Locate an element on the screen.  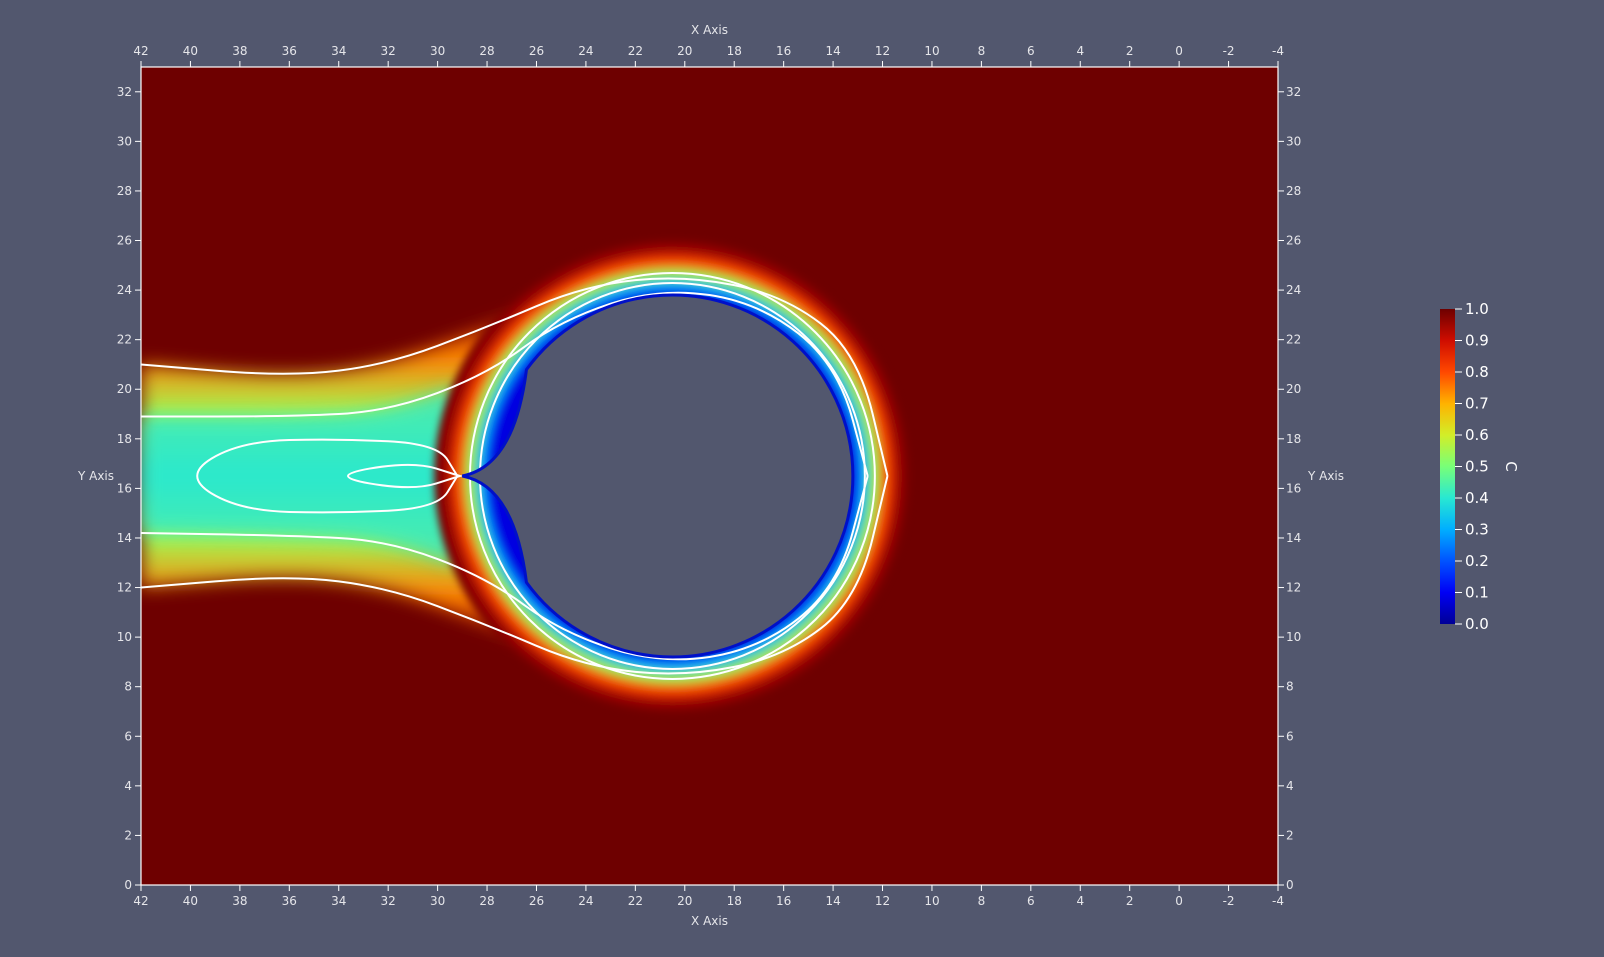
contour-outer-lower is located at coordinates (515, 575).